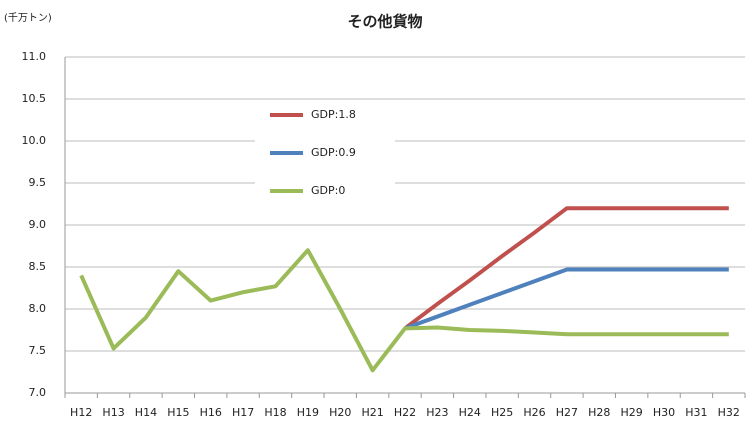 The image size is (749, 425). I want to click on y-tick-label: 10.5, so click(34, 98).